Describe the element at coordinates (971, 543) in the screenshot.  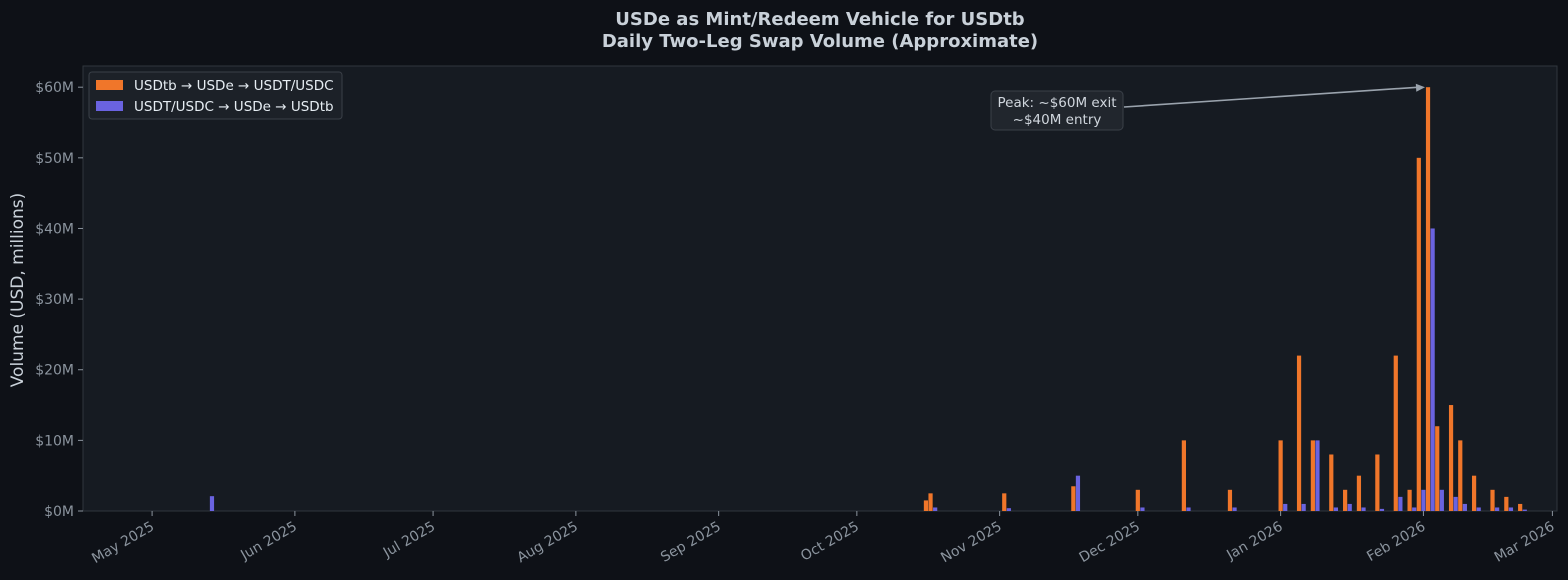
I see `x-tick-label: Nov 2025` at that location.